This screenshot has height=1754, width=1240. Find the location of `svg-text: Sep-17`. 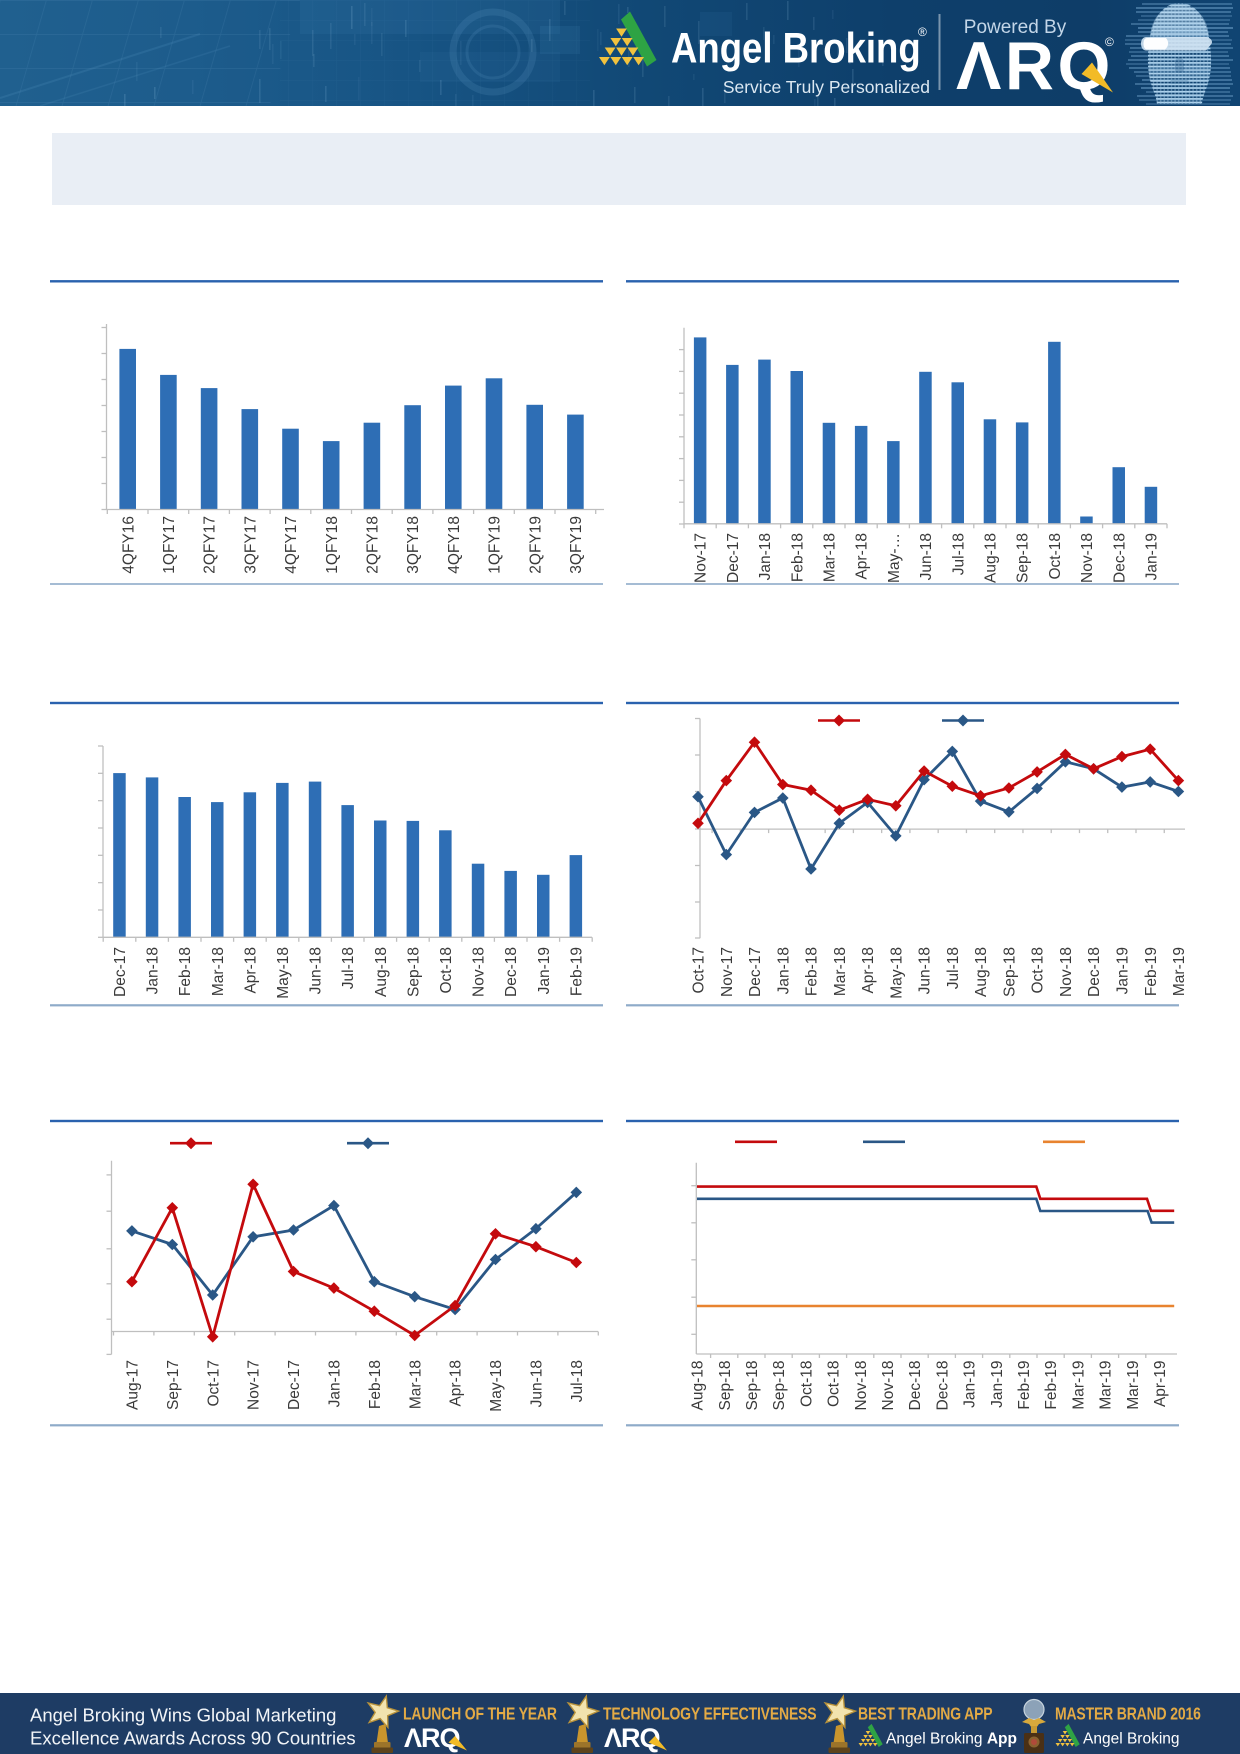

svg-text: Sep-17 is located at coordinates (173, 1385).